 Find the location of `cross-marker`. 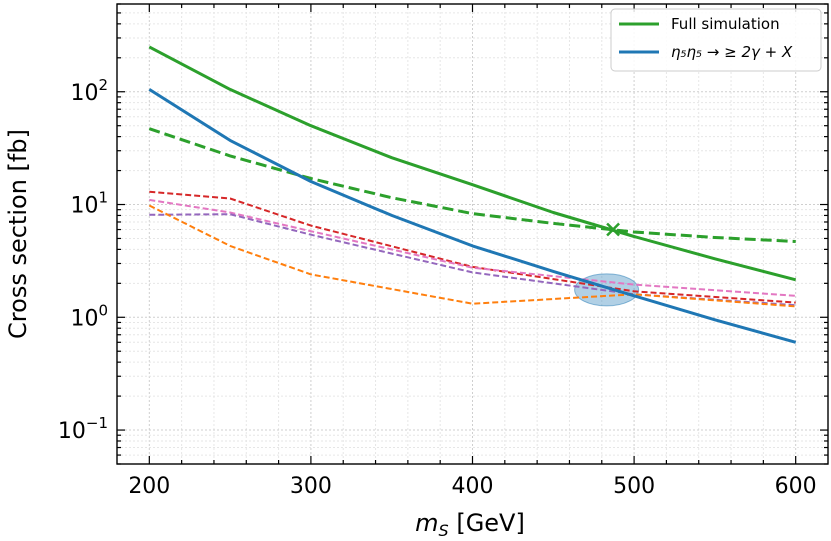

cross-marker is located at coordinates (613, 229).